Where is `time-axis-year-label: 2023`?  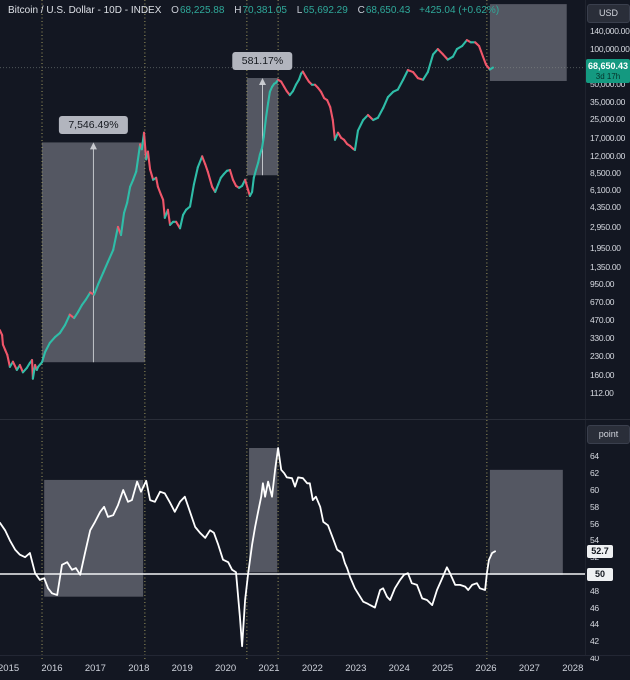 time-axis-year-label: 2023 is located at coordinates (356, 668).